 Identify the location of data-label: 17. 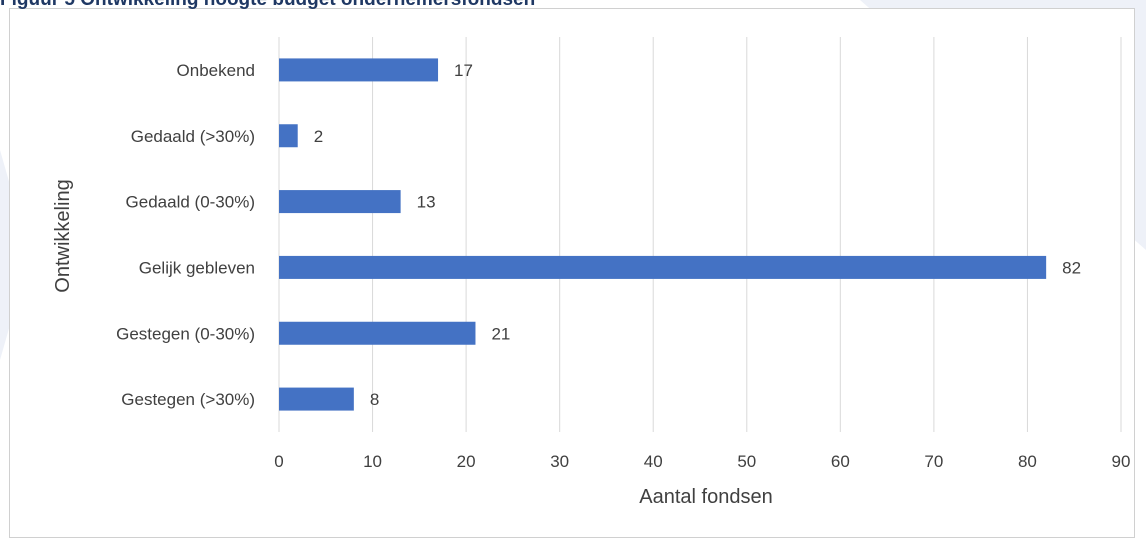
(463, 70).